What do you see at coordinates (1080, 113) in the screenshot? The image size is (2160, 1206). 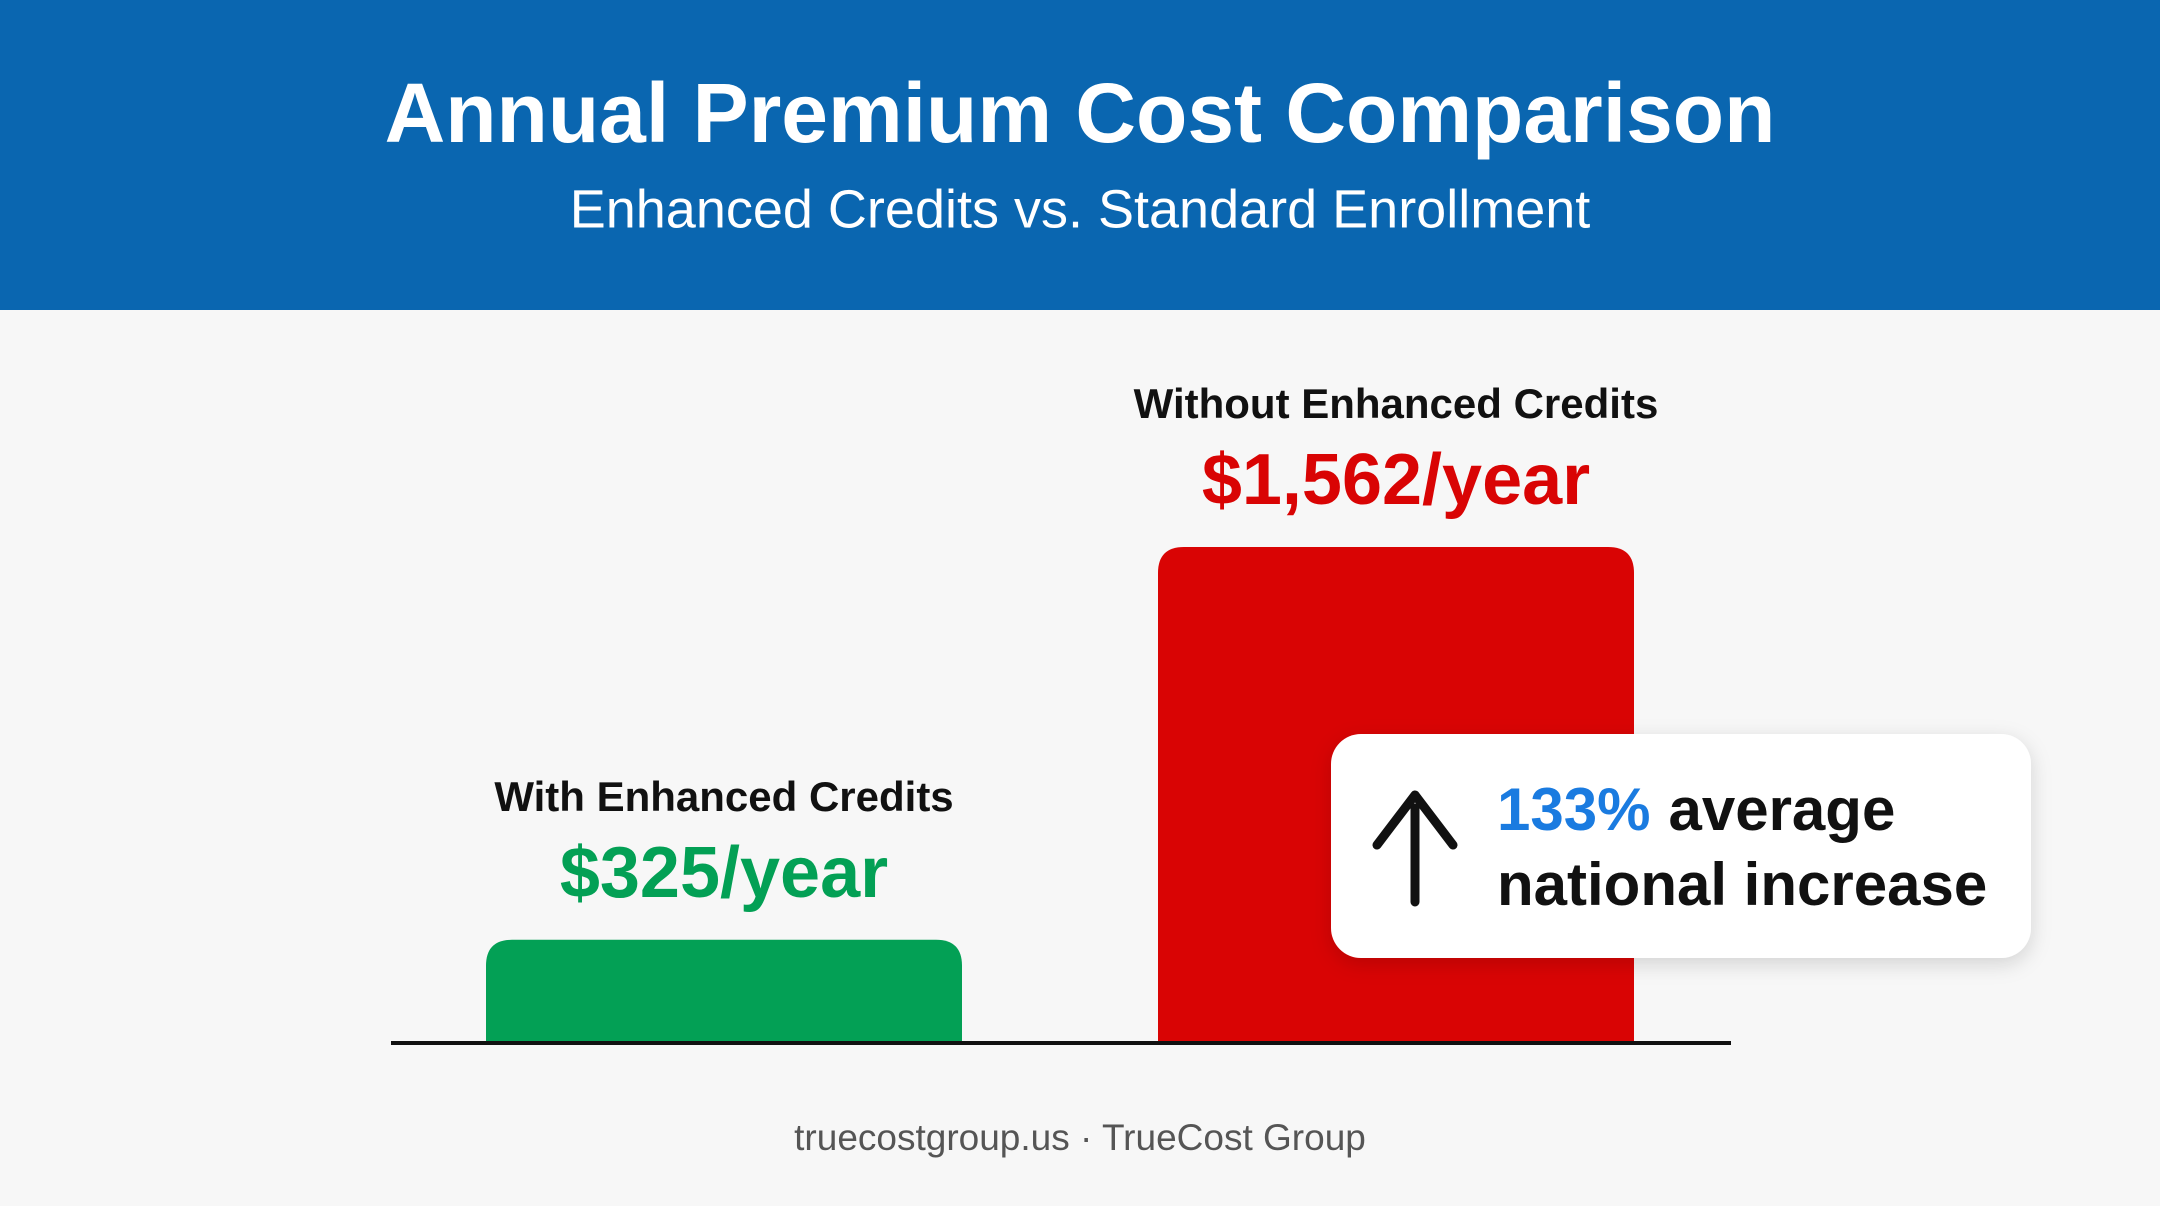 I see `chart-title: Annual Premium Cost Comparison` at bounding box center [1080, 113].